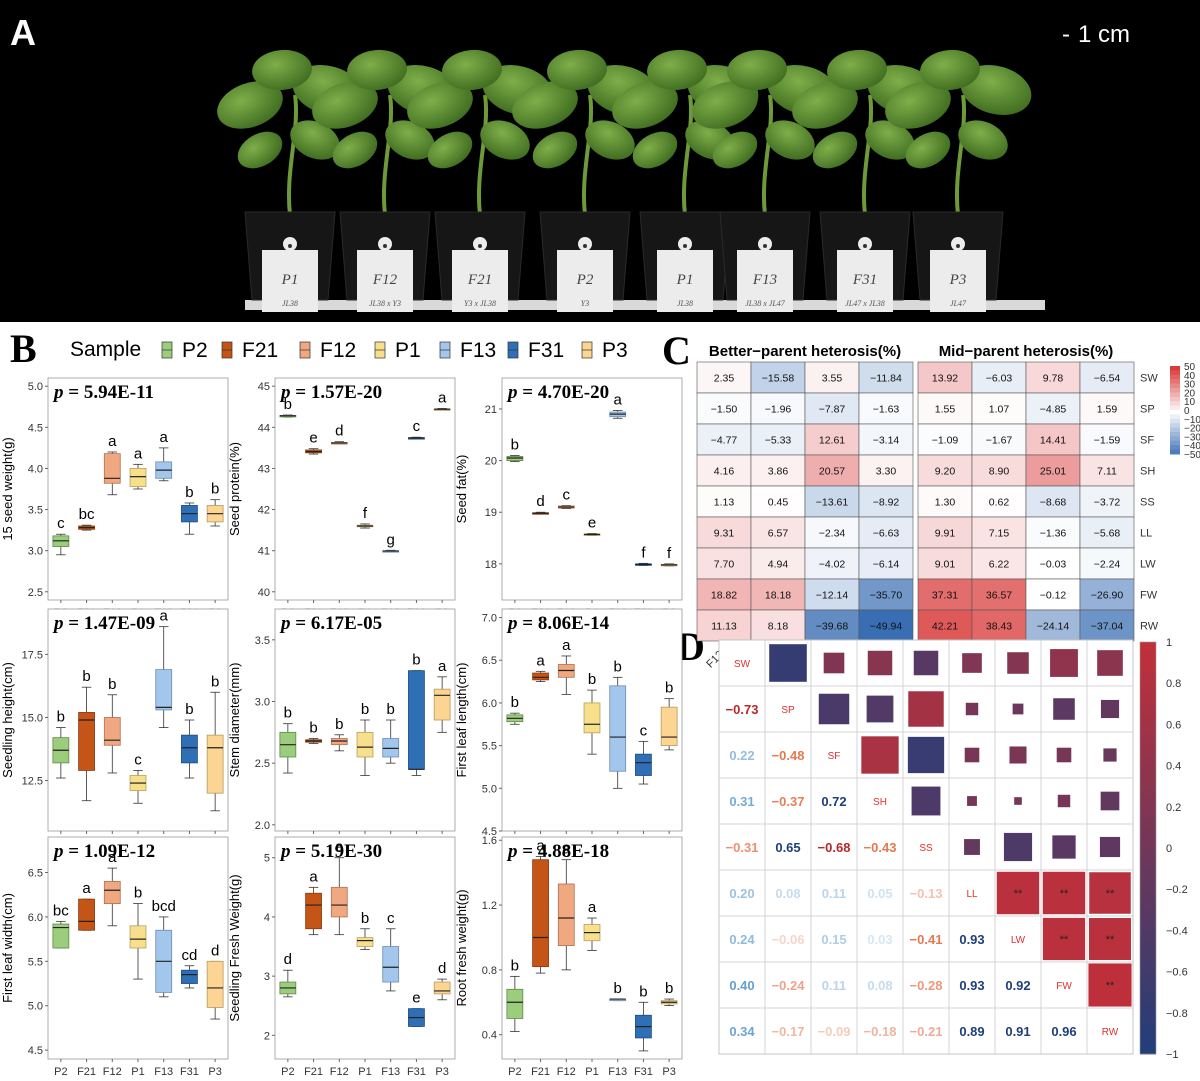  Describe the element at coordinates (742, 939) in the screenshot. I see `corr-value: 0.24` at that location.